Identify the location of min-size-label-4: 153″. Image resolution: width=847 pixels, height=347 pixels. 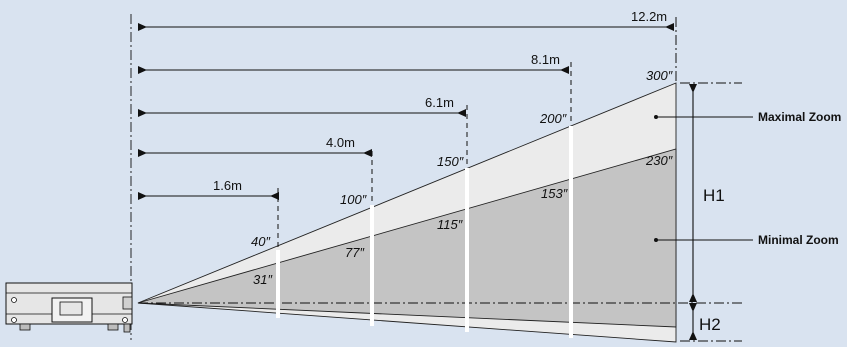
(554, 193).